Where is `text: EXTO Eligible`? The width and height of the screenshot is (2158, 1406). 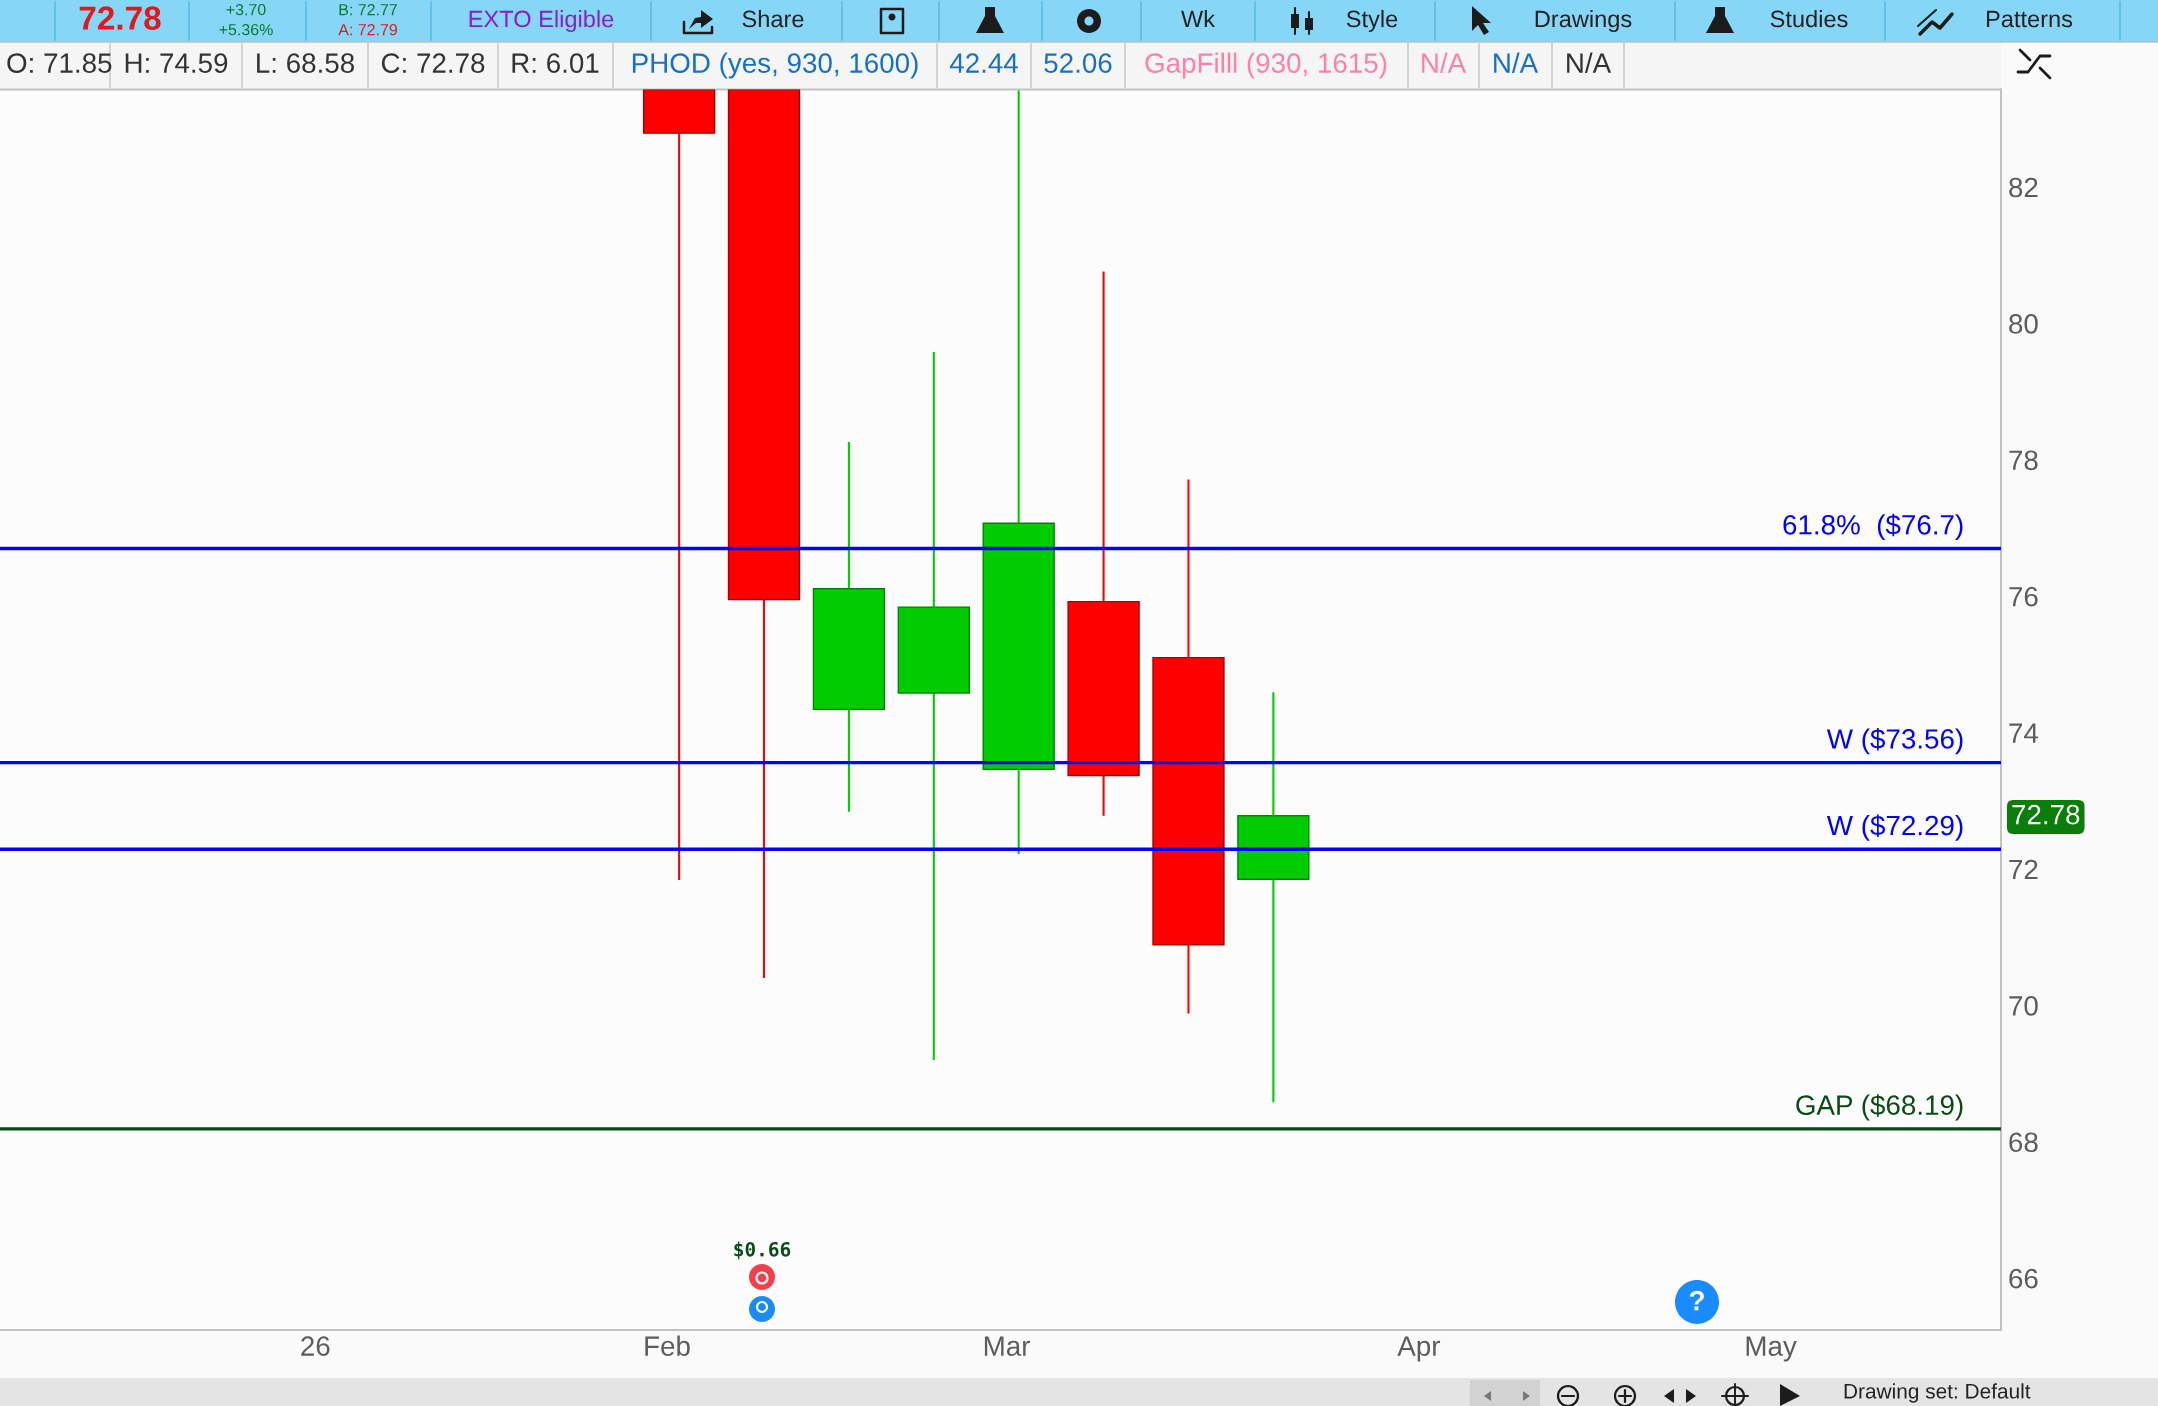
text: EXTO Eligible is located at coordinates (541, 21).